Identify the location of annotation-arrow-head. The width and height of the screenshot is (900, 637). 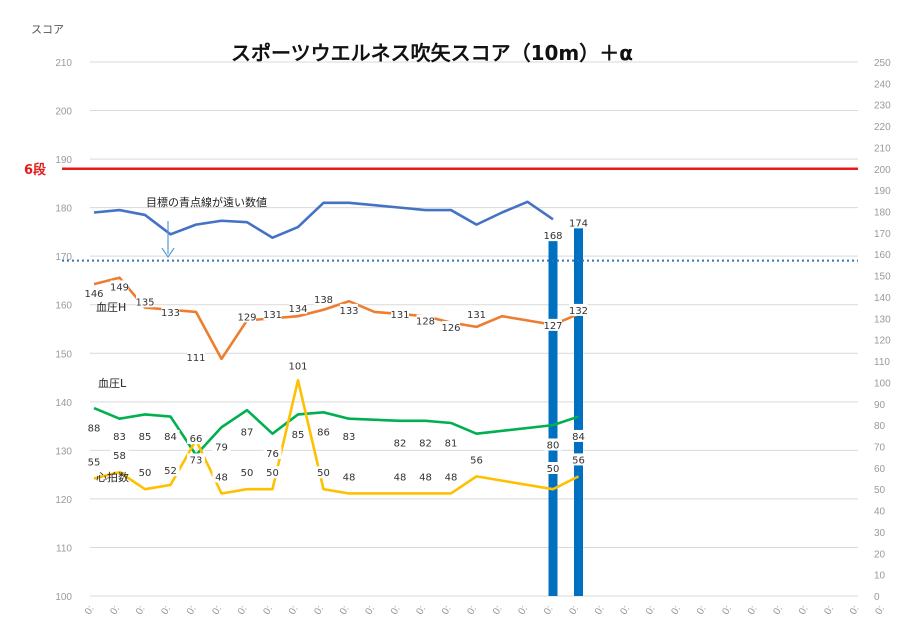
(168, 253).